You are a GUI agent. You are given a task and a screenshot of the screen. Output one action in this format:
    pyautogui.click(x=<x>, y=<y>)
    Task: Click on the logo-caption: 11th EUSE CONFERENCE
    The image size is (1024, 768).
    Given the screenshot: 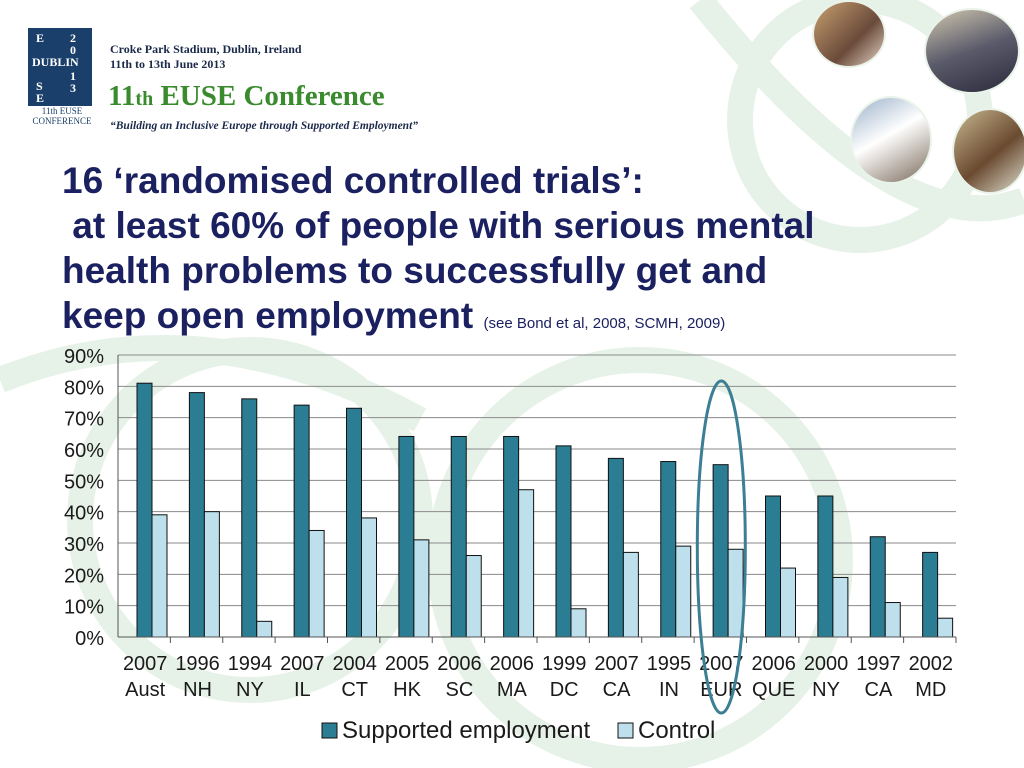 What is the action you would take?
    pyautogui.click(x=62, y=116)
    